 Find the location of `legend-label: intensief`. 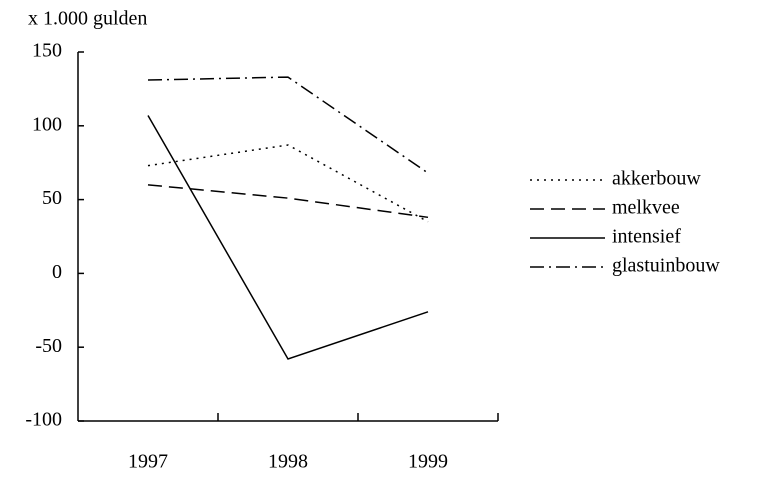

legend-label: intensief is located at coordinates (646, 237).